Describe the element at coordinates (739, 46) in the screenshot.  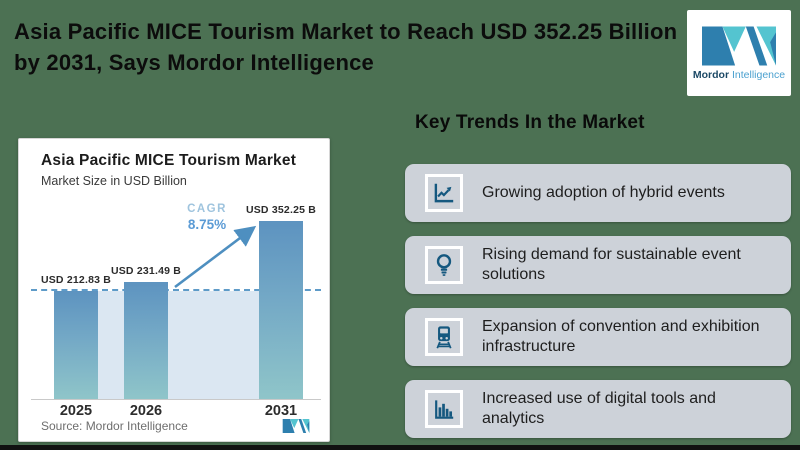
I see `mordor-logo-mark-icon` at that location.